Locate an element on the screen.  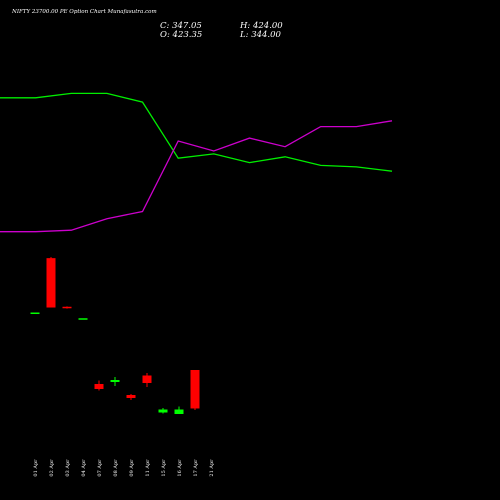
x-tick-label: 07 Apr is located at coordinates (100, 468).